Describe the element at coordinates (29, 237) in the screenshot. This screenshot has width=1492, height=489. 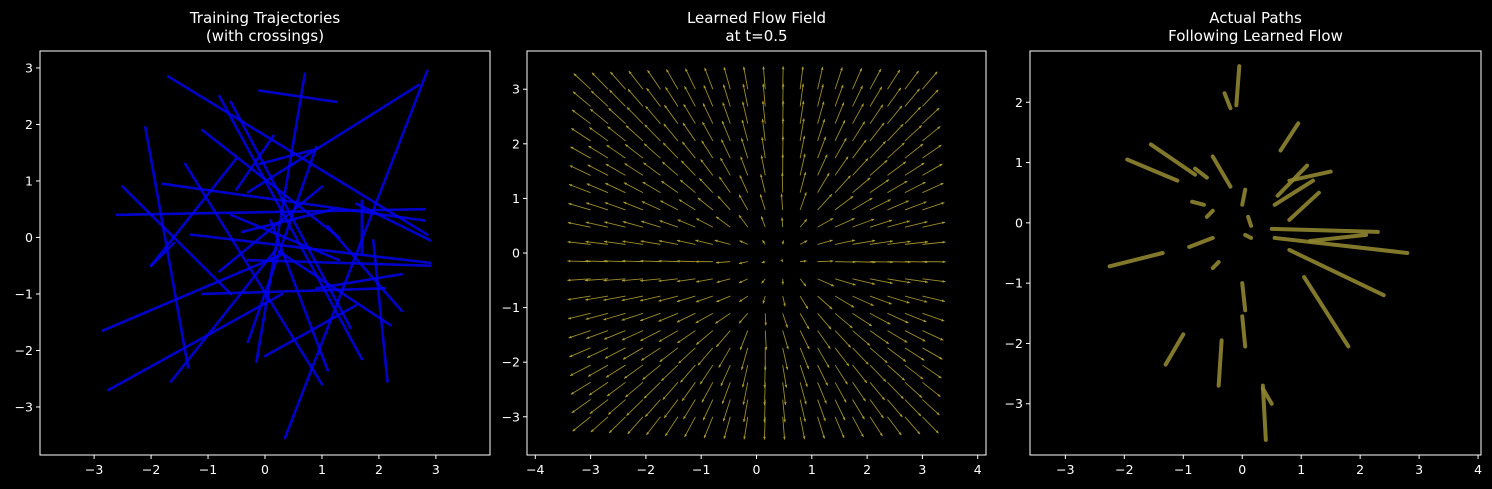
I see `y-tick-label: 0` at that location.